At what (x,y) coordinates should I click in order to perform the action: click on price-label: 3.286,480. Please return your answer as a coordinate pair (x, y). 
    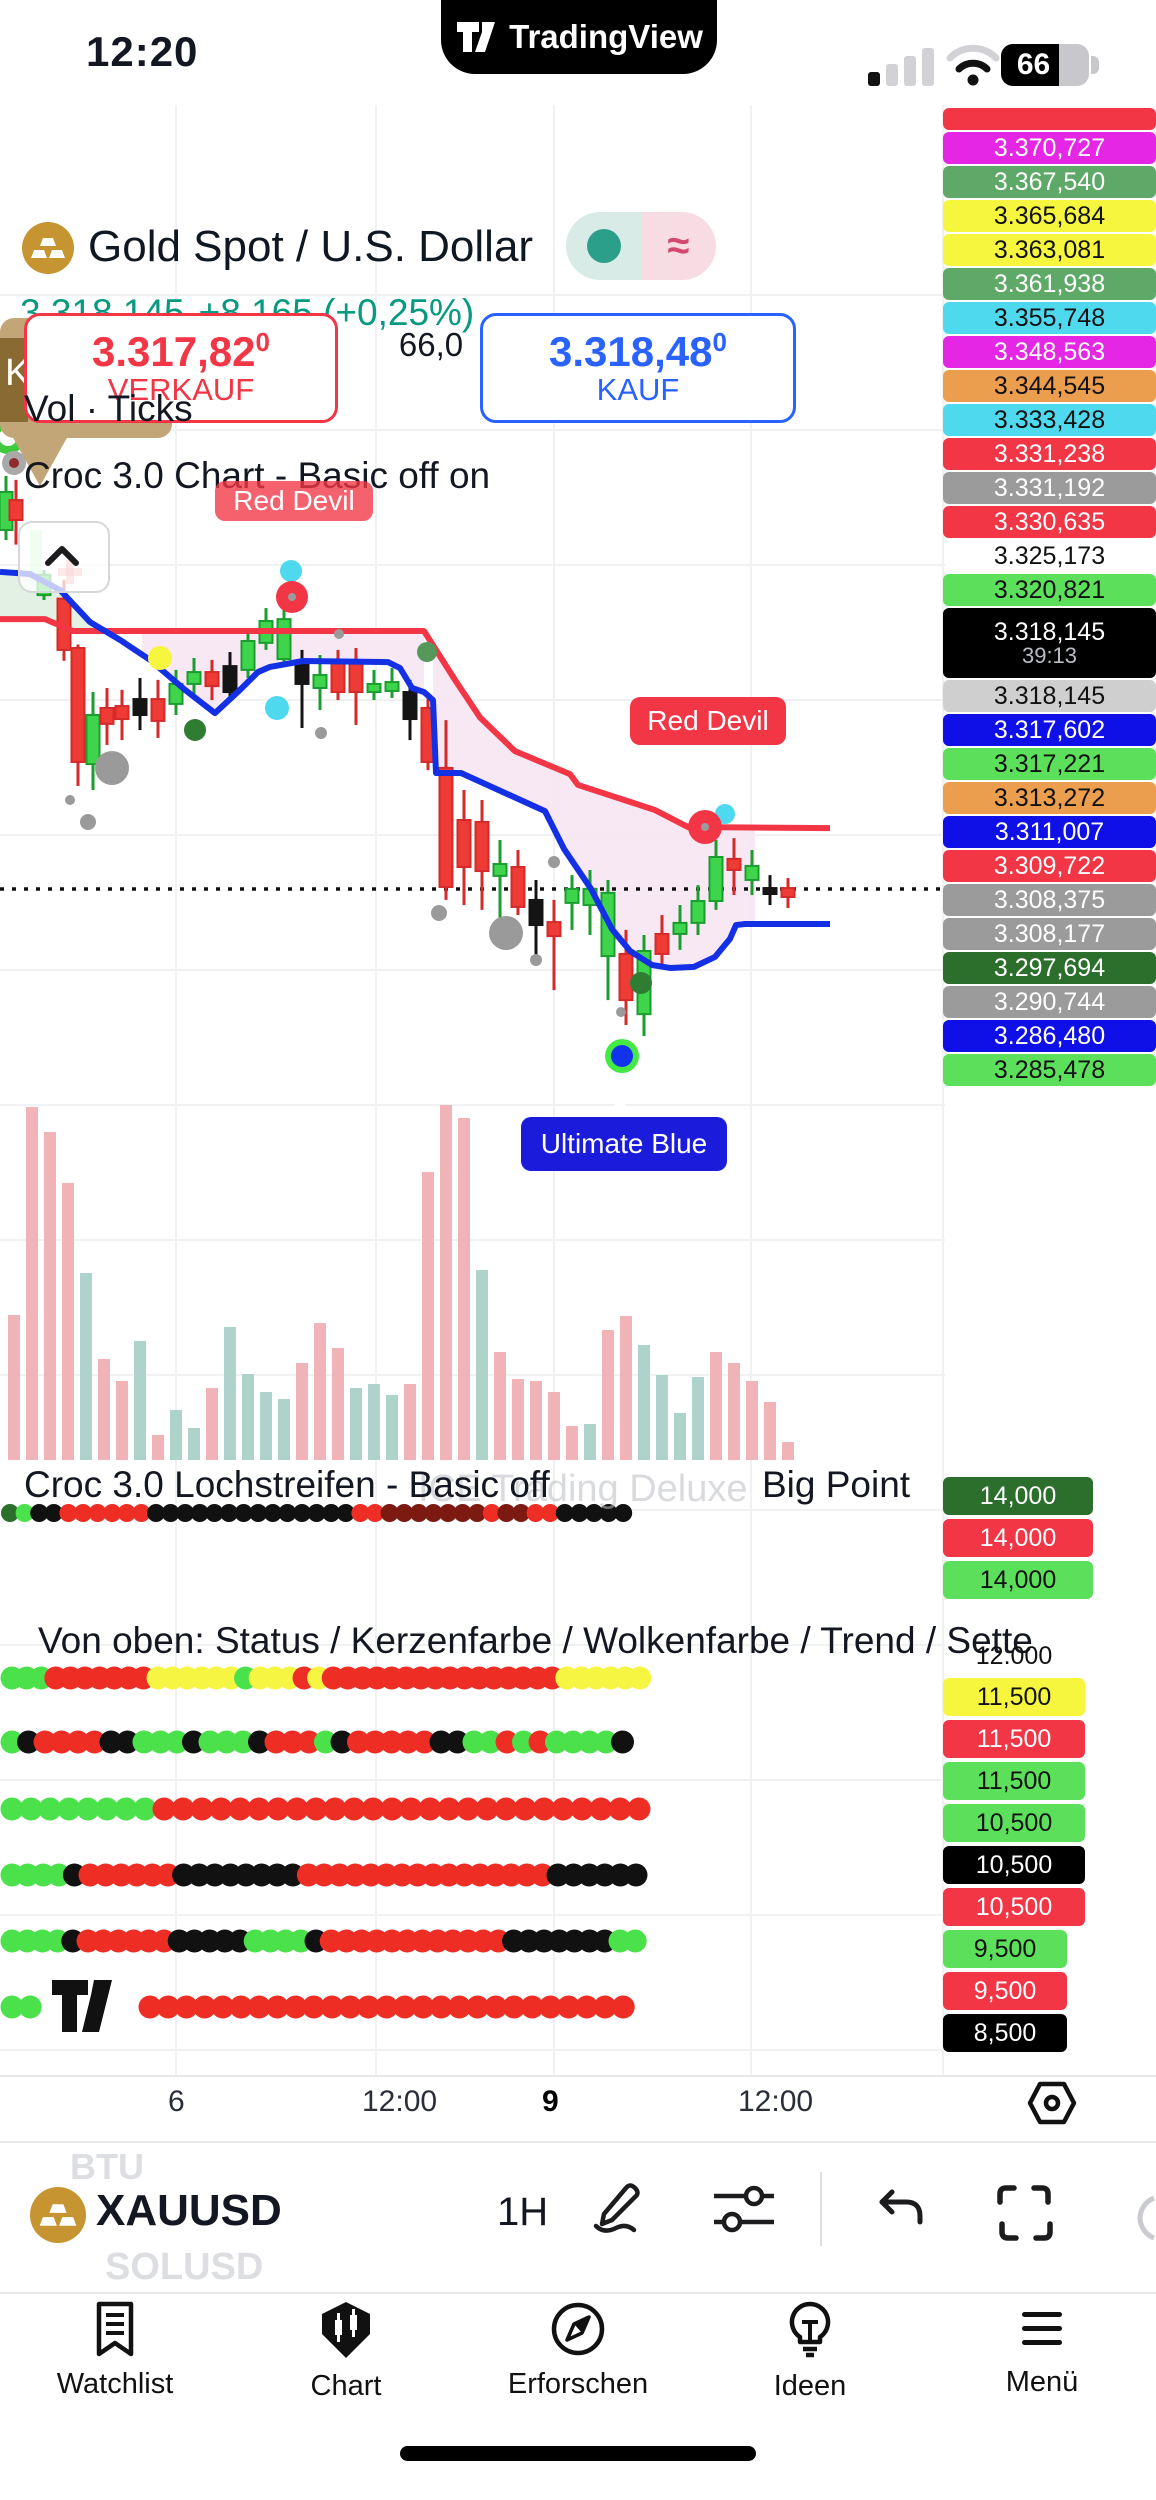
    Looking at the image, I should click on (1049, 1036).